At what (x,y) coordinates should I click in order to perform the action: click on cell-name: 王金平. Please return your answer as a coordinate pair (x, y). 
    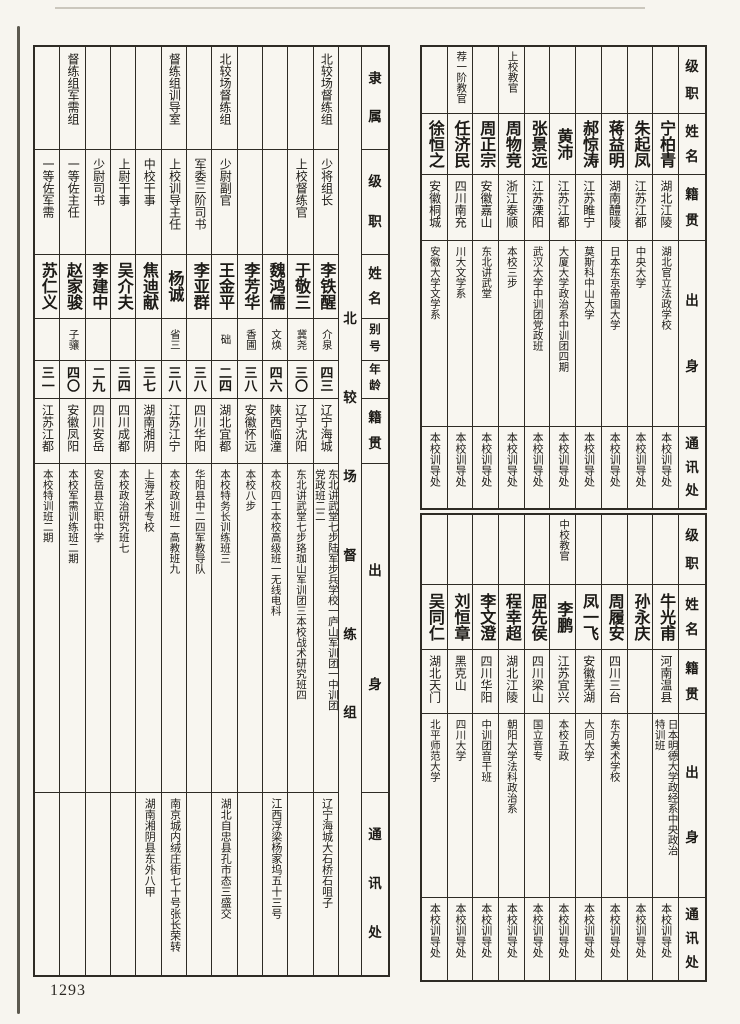
    Looking at the image, I should click on (224, 286).